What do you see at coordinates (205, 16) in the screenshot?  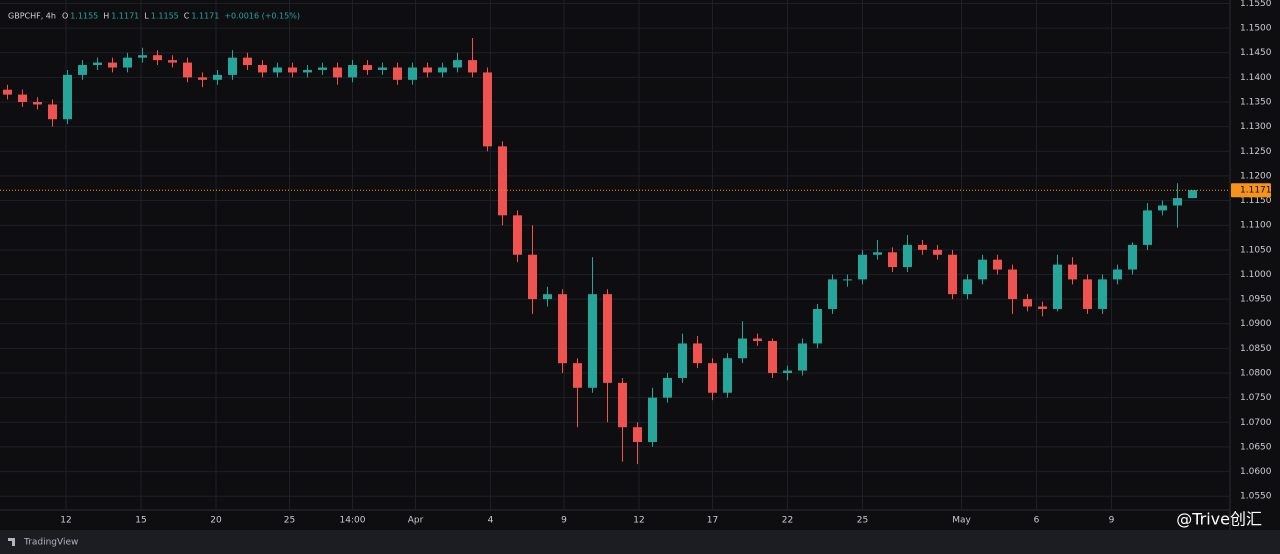 I see `ohlc-value: 1.1171` at bounding box center [205, 16].